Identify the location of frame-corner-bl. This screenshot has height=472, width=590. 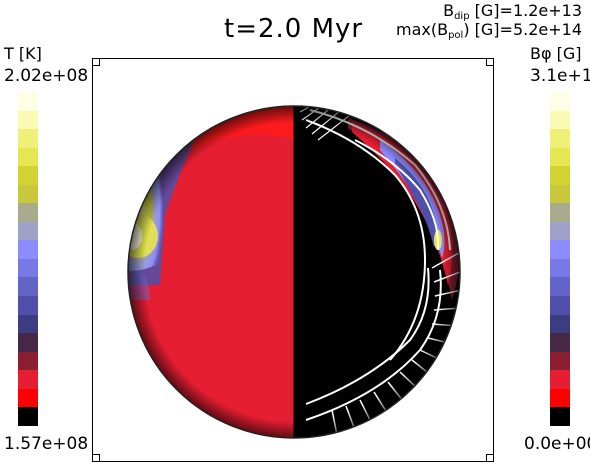
(96, 458).